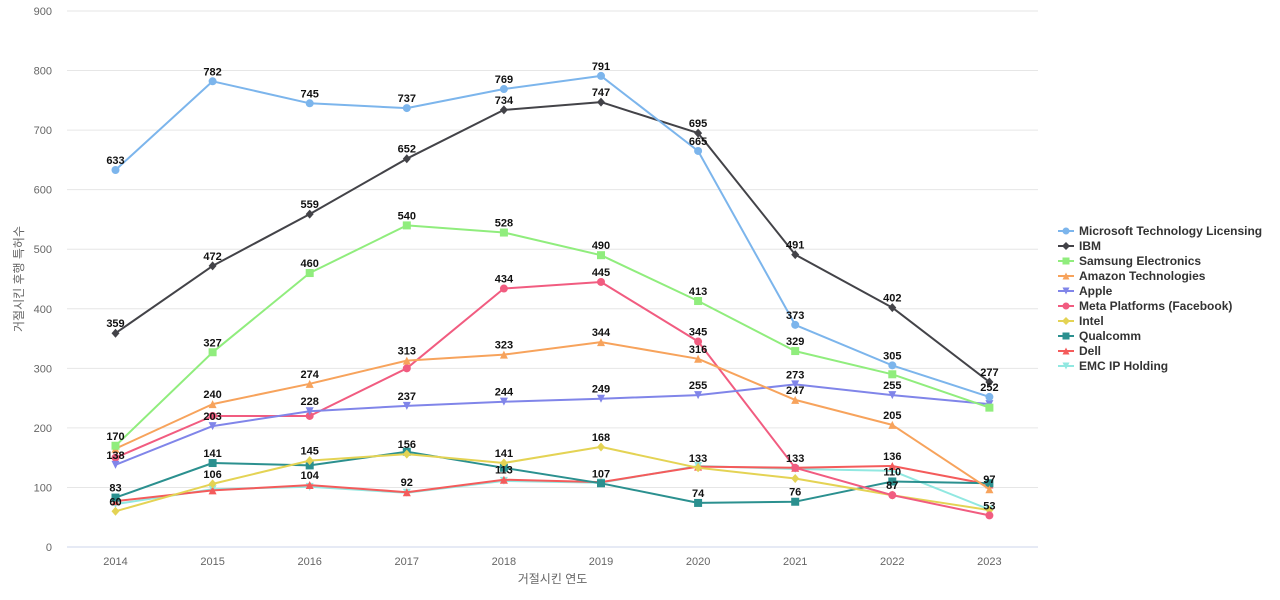 This screenshot has width=1280, height=600. I want to click on x-tick-label: 2023, so click(989, 562).